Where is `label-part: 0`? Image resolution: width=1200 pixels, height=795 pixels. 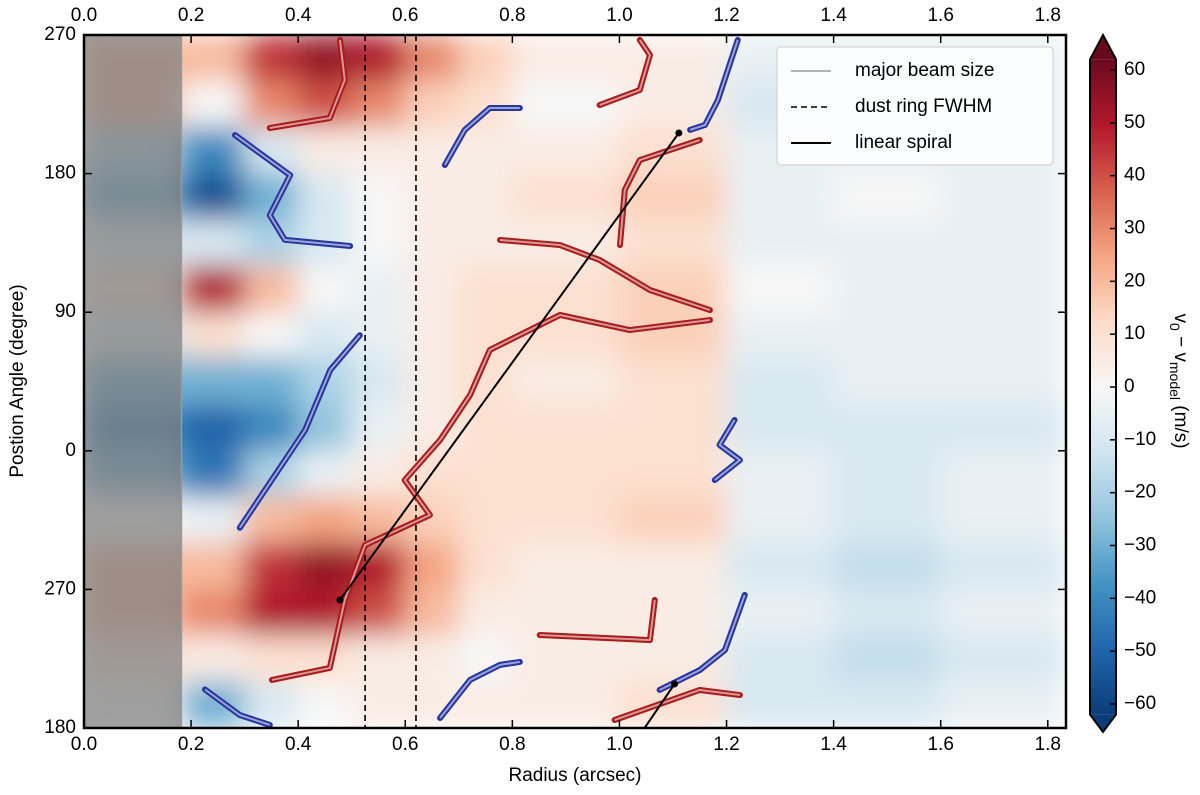
label-part: 0 is located at coordinates (1175, 327).